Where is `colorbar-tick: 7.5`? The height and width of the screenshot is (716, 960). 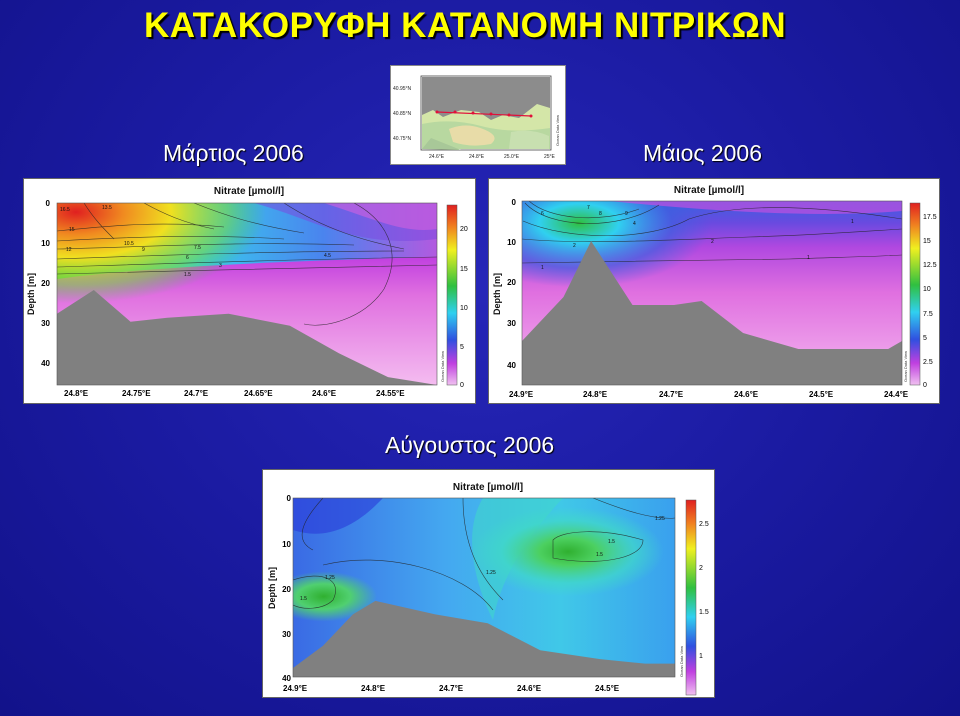
colorbar-tick: 7.5 is located at coordinates (928, 314).